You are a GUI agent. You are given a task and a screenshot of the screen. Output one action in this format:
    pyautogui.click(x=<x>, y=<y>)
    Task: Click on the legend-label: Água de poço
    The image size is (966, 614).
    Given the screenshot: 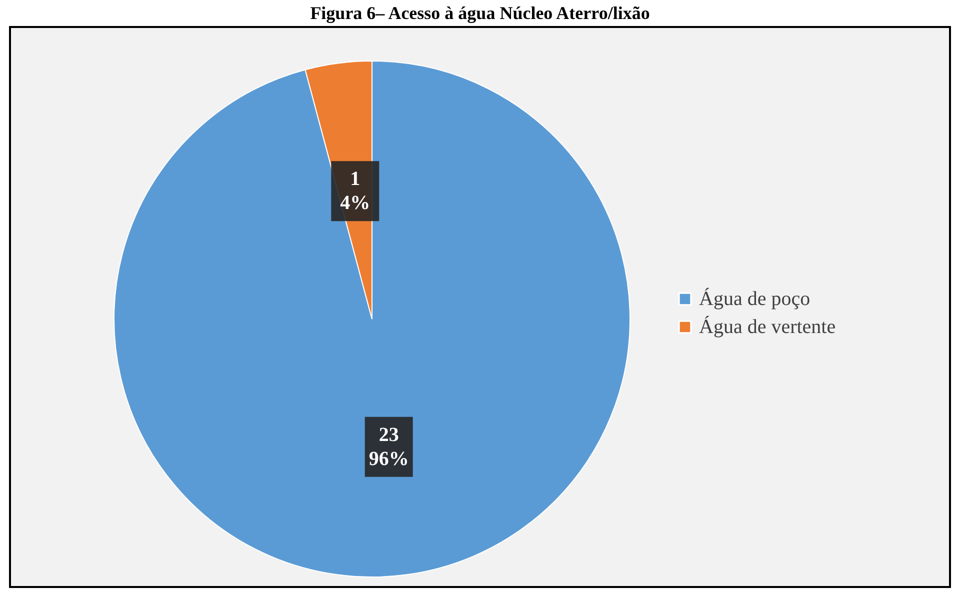 What is the action you would take?
    pyautogui.click(x=754, y=298)
    